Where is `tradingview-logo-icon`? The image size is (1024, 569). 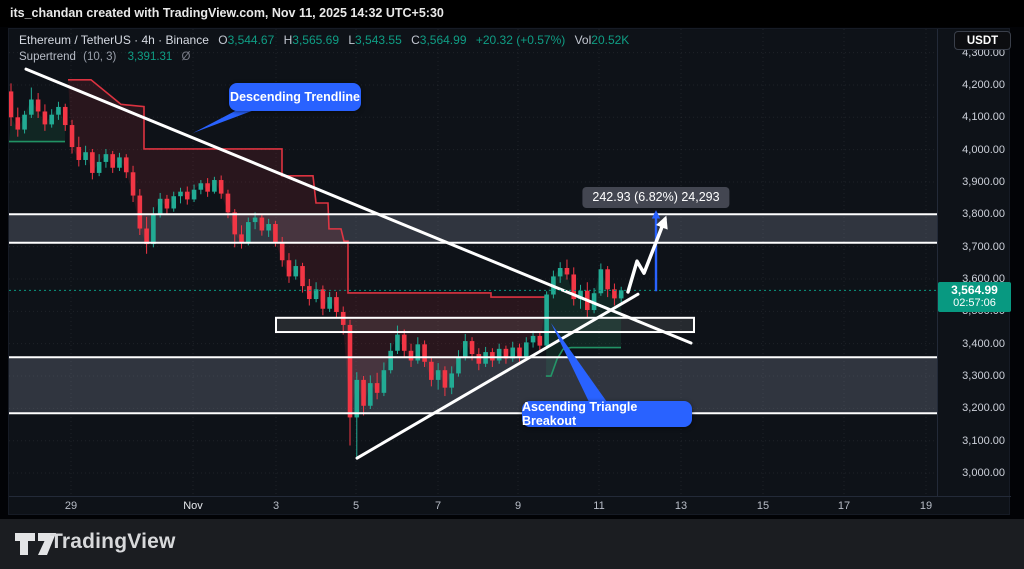
tradingview-logo-icon is located at coordinates (36, 544).